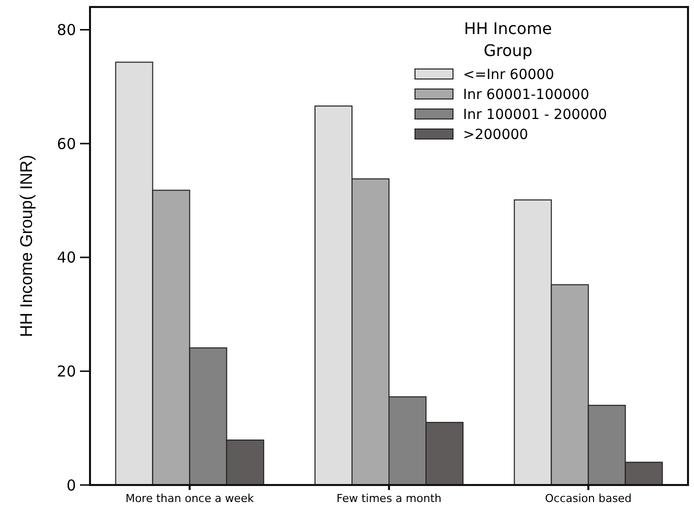 This screenshot has height=509, width=694. What do you see at coordinates (66, 257) in the screenshot?
I see `y-tick-label: 40` at bounding box center [66, 257].